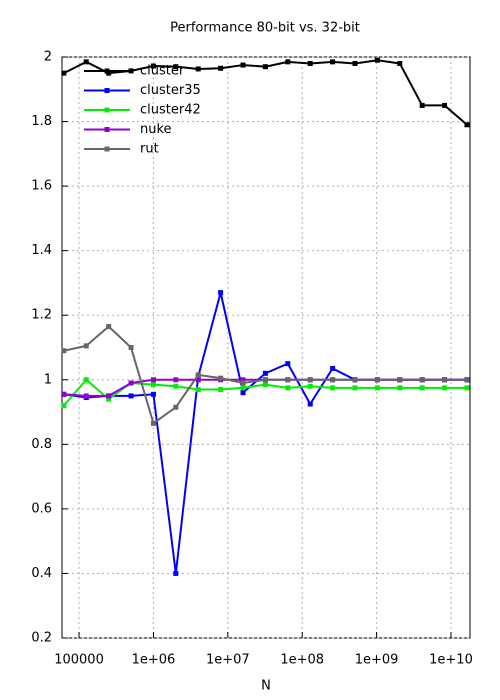 The width and height of the screenshot is (500, 700). I want to click on x-tick-label: 1e+08, so click(302, 660).